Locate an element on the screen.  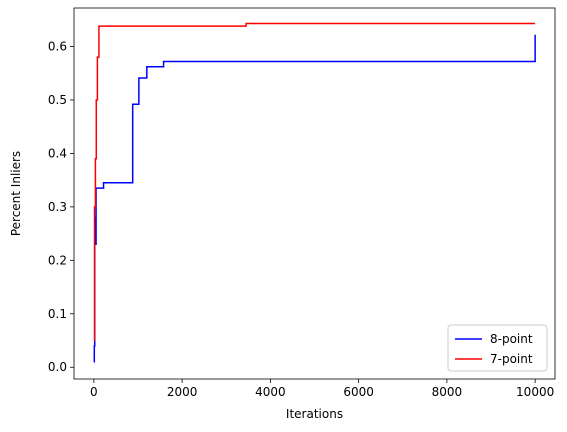
x-tick-label: 2000 is located at coordinates (182, 392).